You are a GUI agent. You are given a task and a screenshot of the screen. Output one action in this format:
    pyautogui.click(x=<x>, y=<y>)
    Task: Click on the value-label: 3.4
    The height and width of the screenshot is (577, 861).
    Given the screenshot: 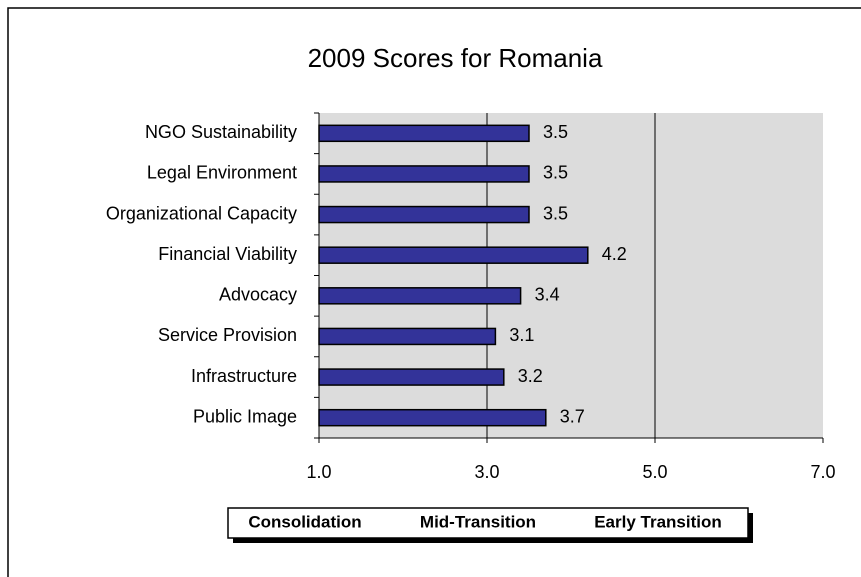 What is the action you would take?
    pyautogui.click(x=547, y=295)
    